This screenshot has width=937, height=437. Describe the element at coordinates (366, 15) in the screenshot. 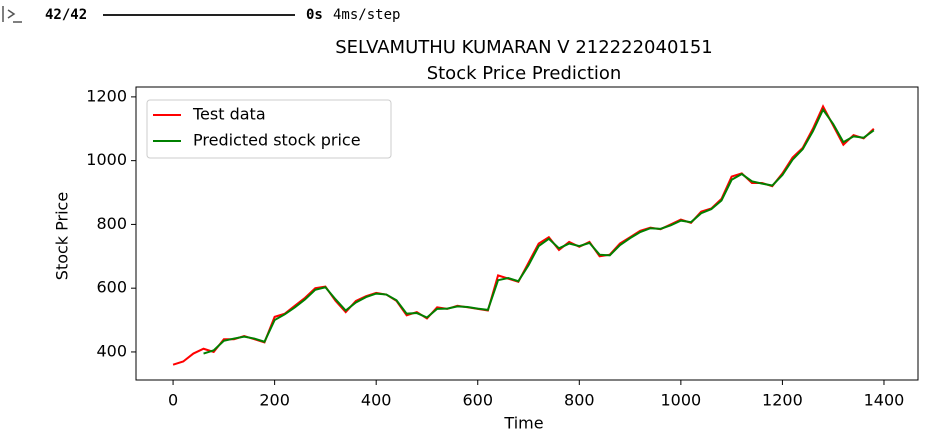

I see `console-rate: 4ms/step` at that location.